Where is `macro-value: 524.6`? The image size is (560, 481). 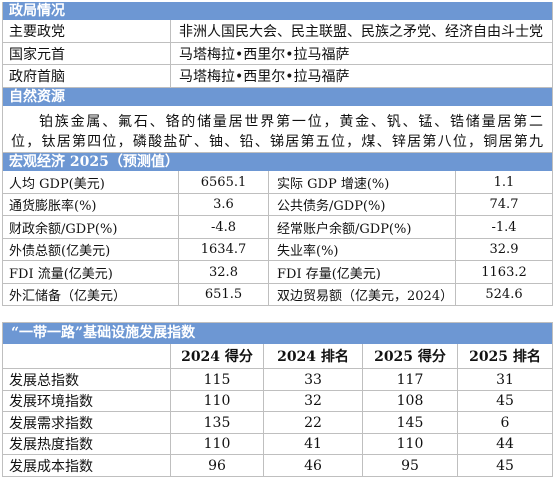
macro-value: 524.6 is located at coordinates (504, 294).